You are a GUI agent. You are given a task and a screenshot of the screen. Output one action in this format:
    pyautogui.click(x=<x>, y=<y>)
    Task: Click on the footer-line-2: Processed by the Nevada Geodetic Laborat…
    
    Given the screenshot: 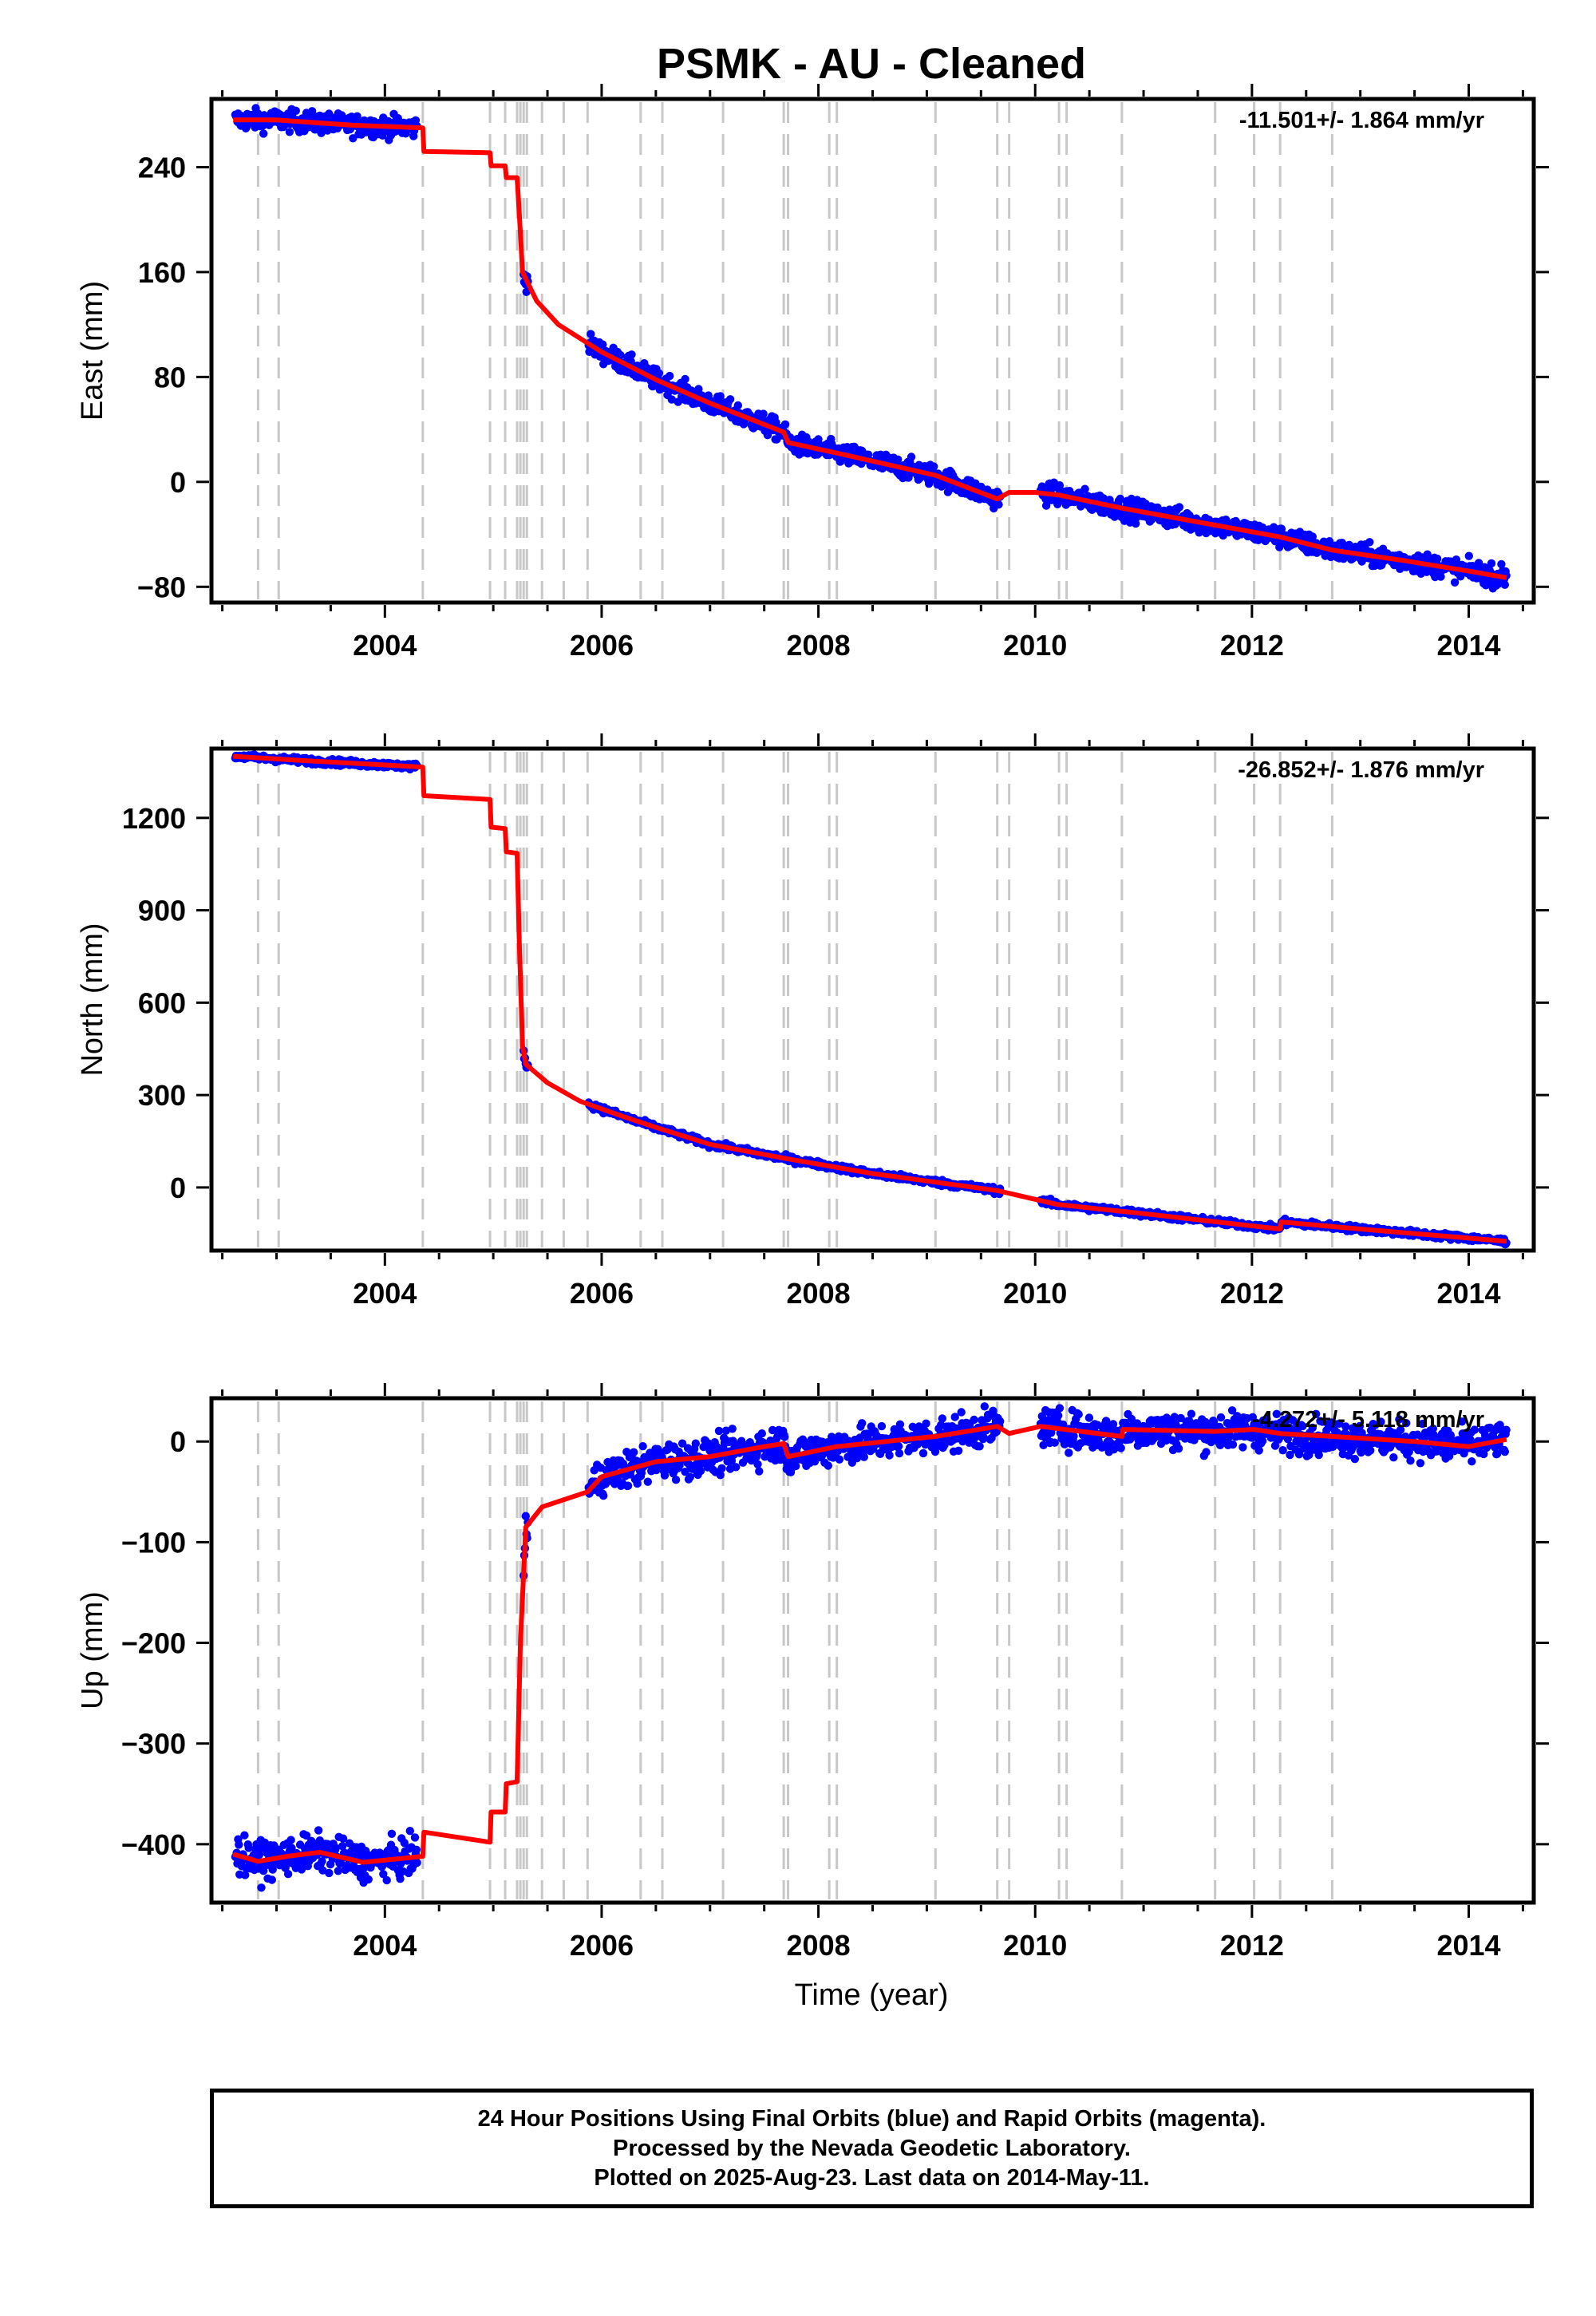 What is the action you would take?
    pyautogui.click(x=872, y=2148)
    